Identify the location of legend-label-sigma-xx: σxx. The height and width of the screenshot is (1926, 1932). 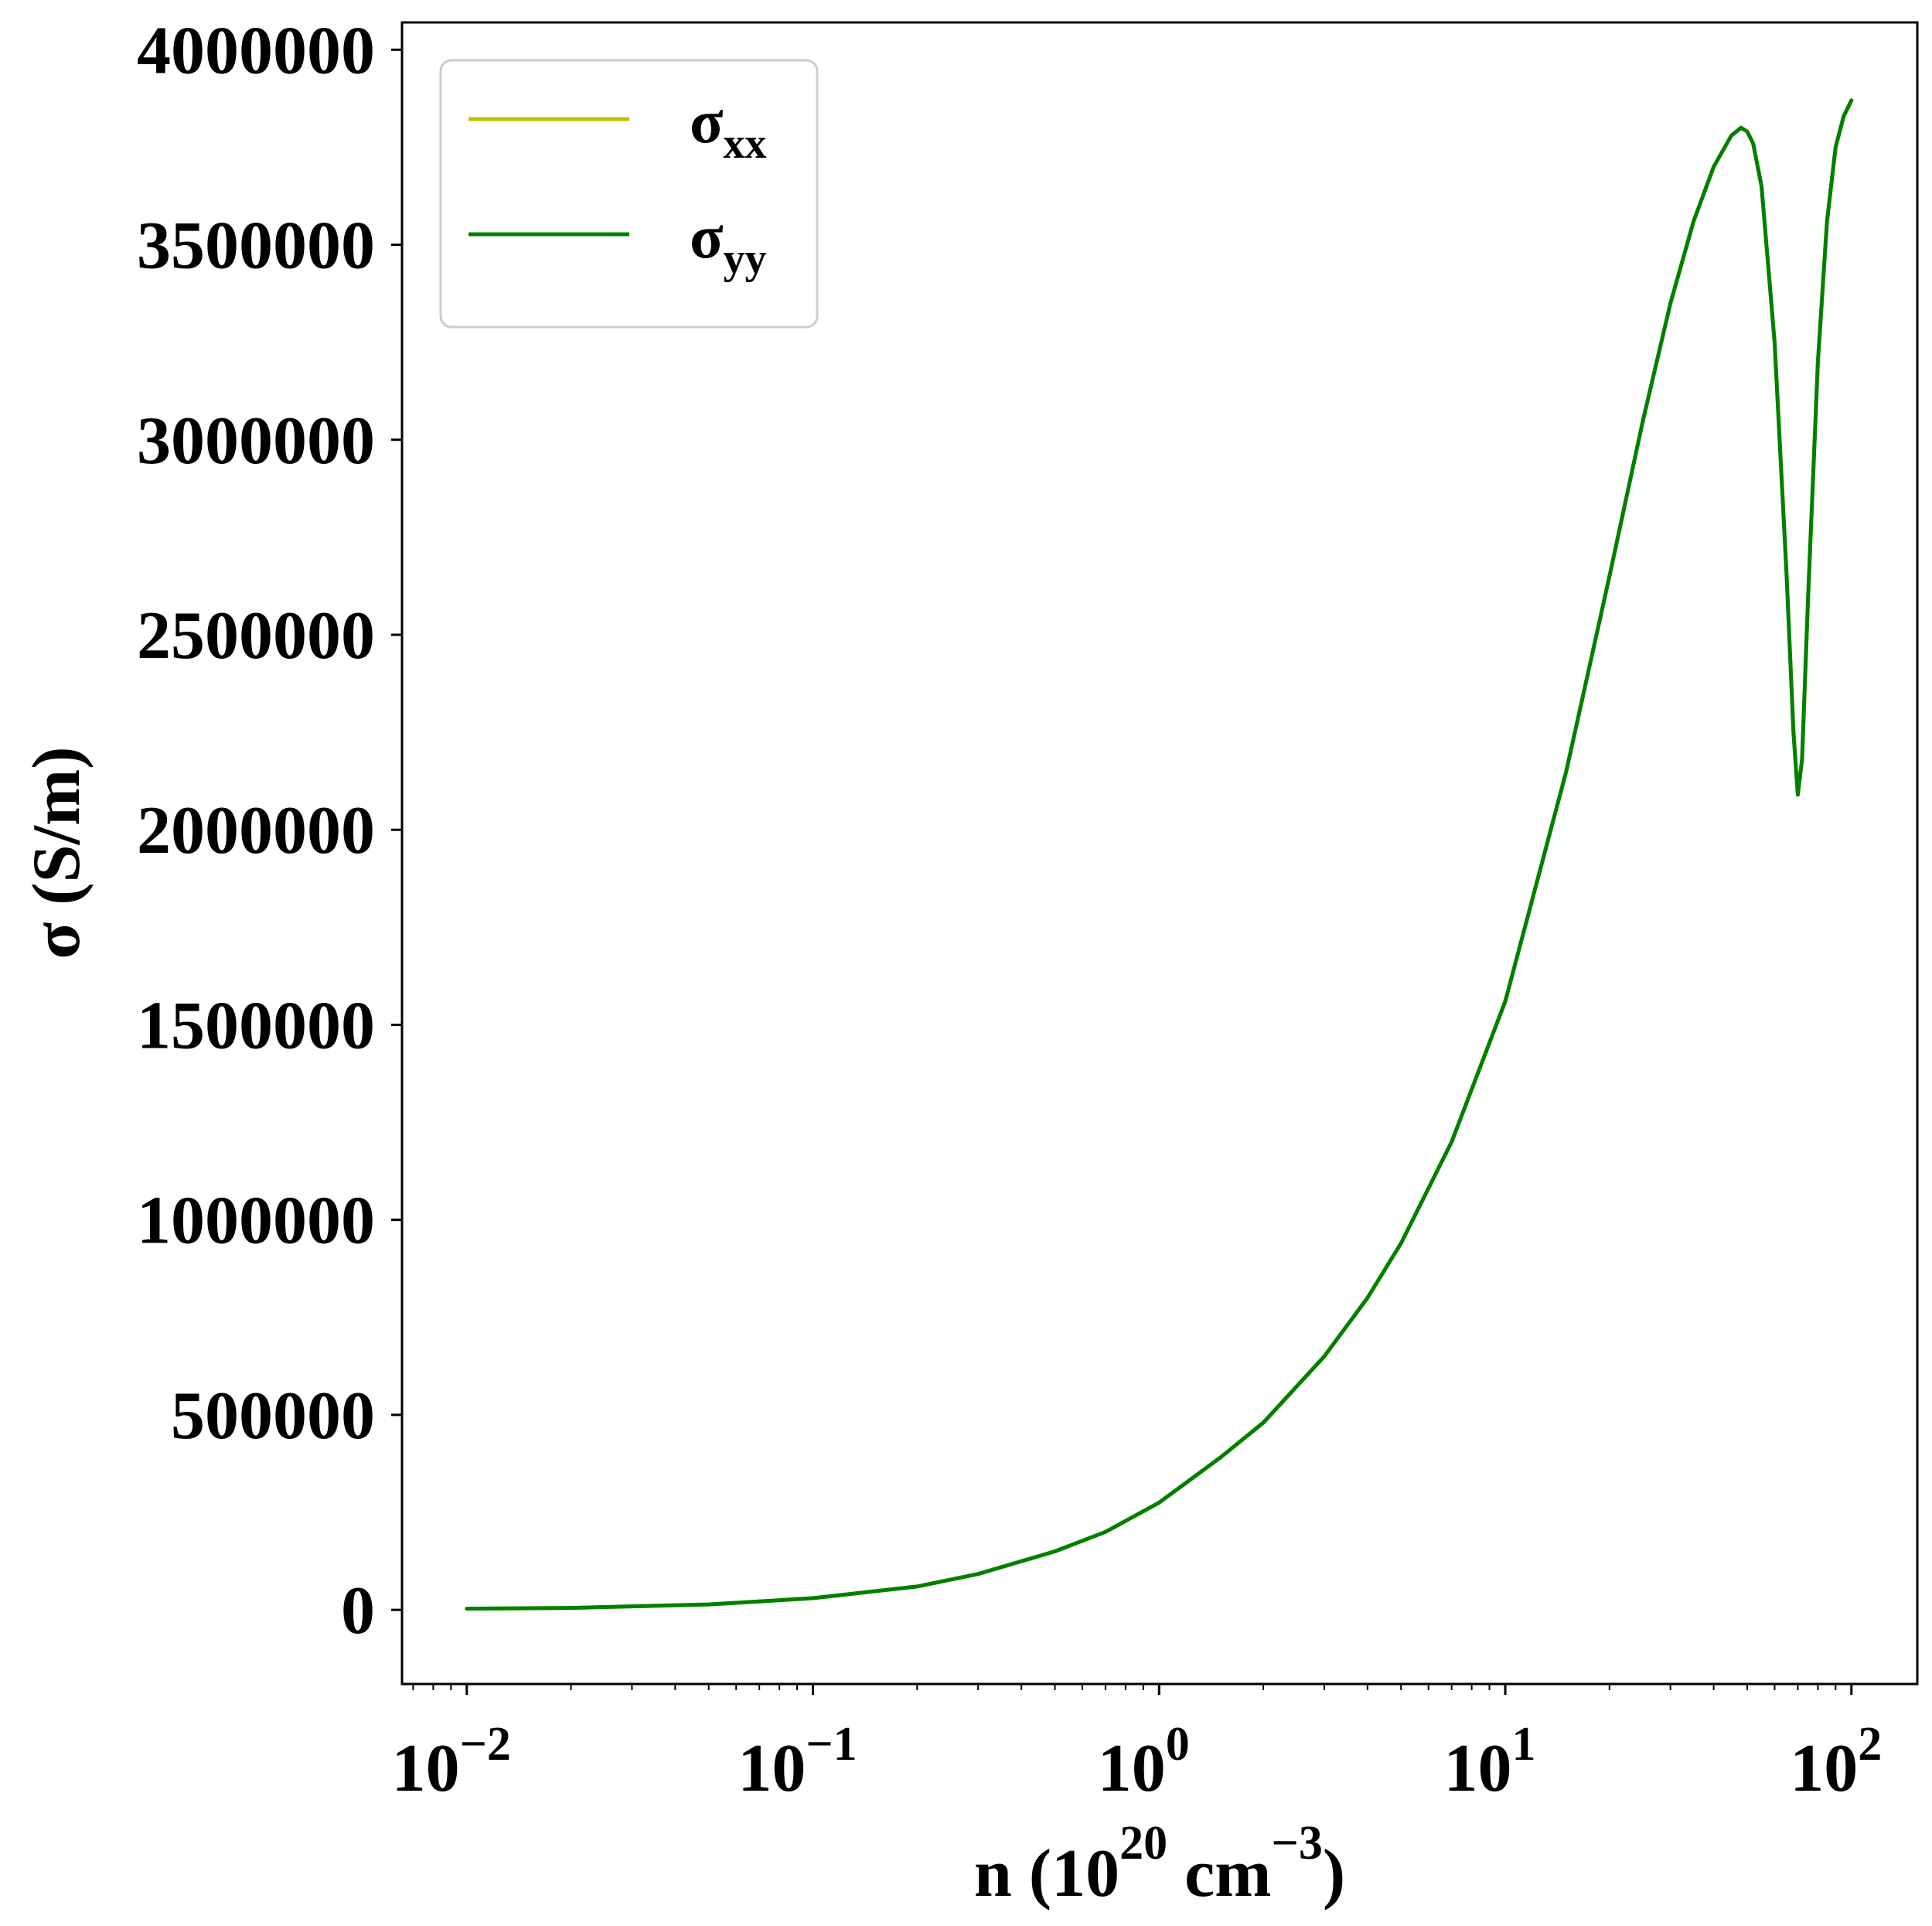
(728, 128).